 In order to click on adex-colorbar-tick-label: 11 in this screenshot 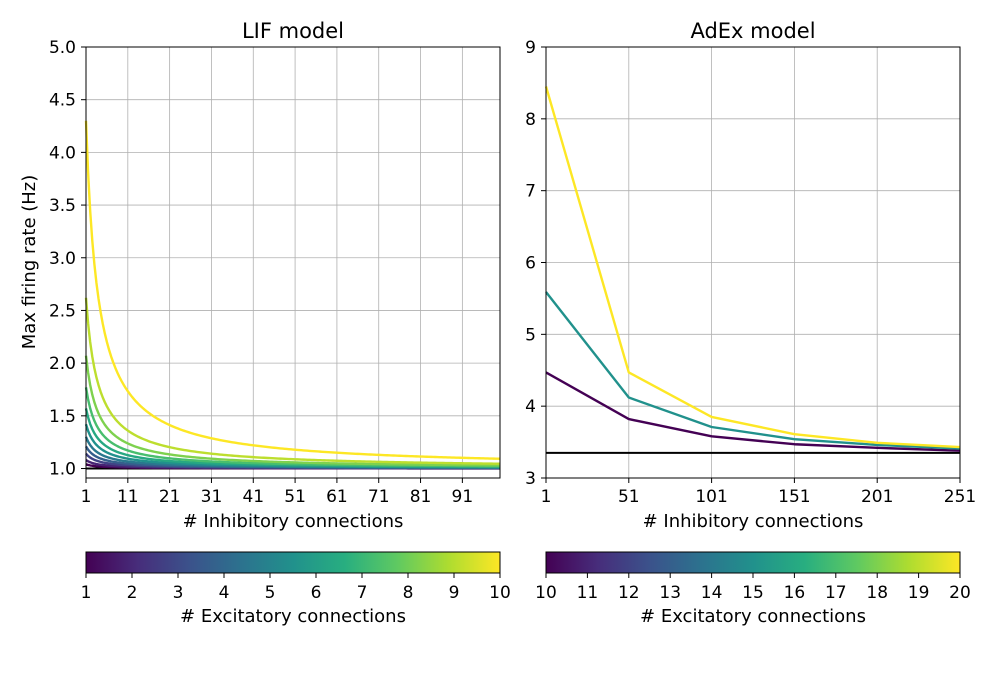, I will do `click(588, 593)`.